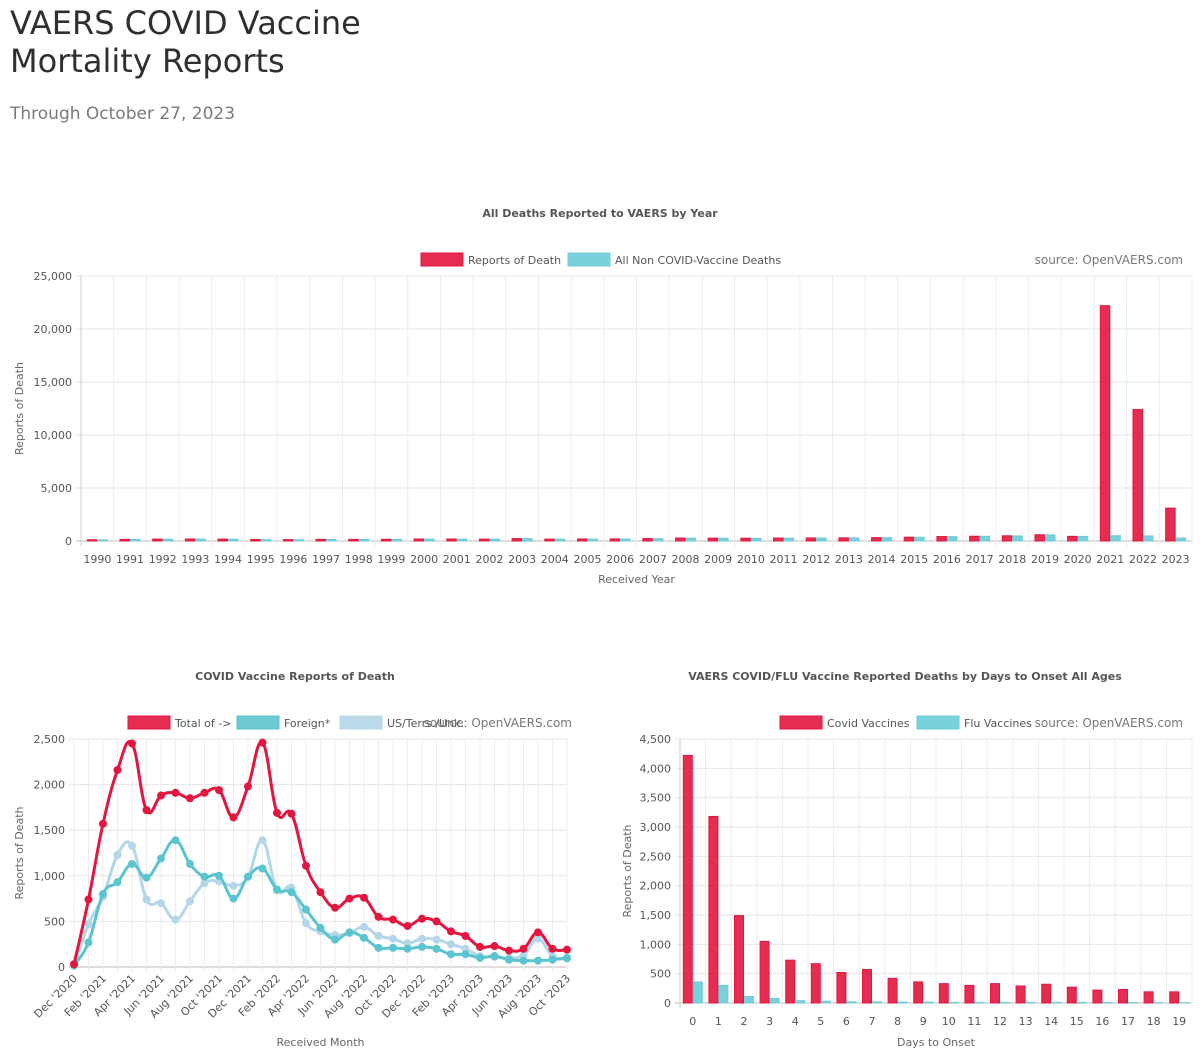  I want to click on x-tick-label: 16, so click(1102, 1021).